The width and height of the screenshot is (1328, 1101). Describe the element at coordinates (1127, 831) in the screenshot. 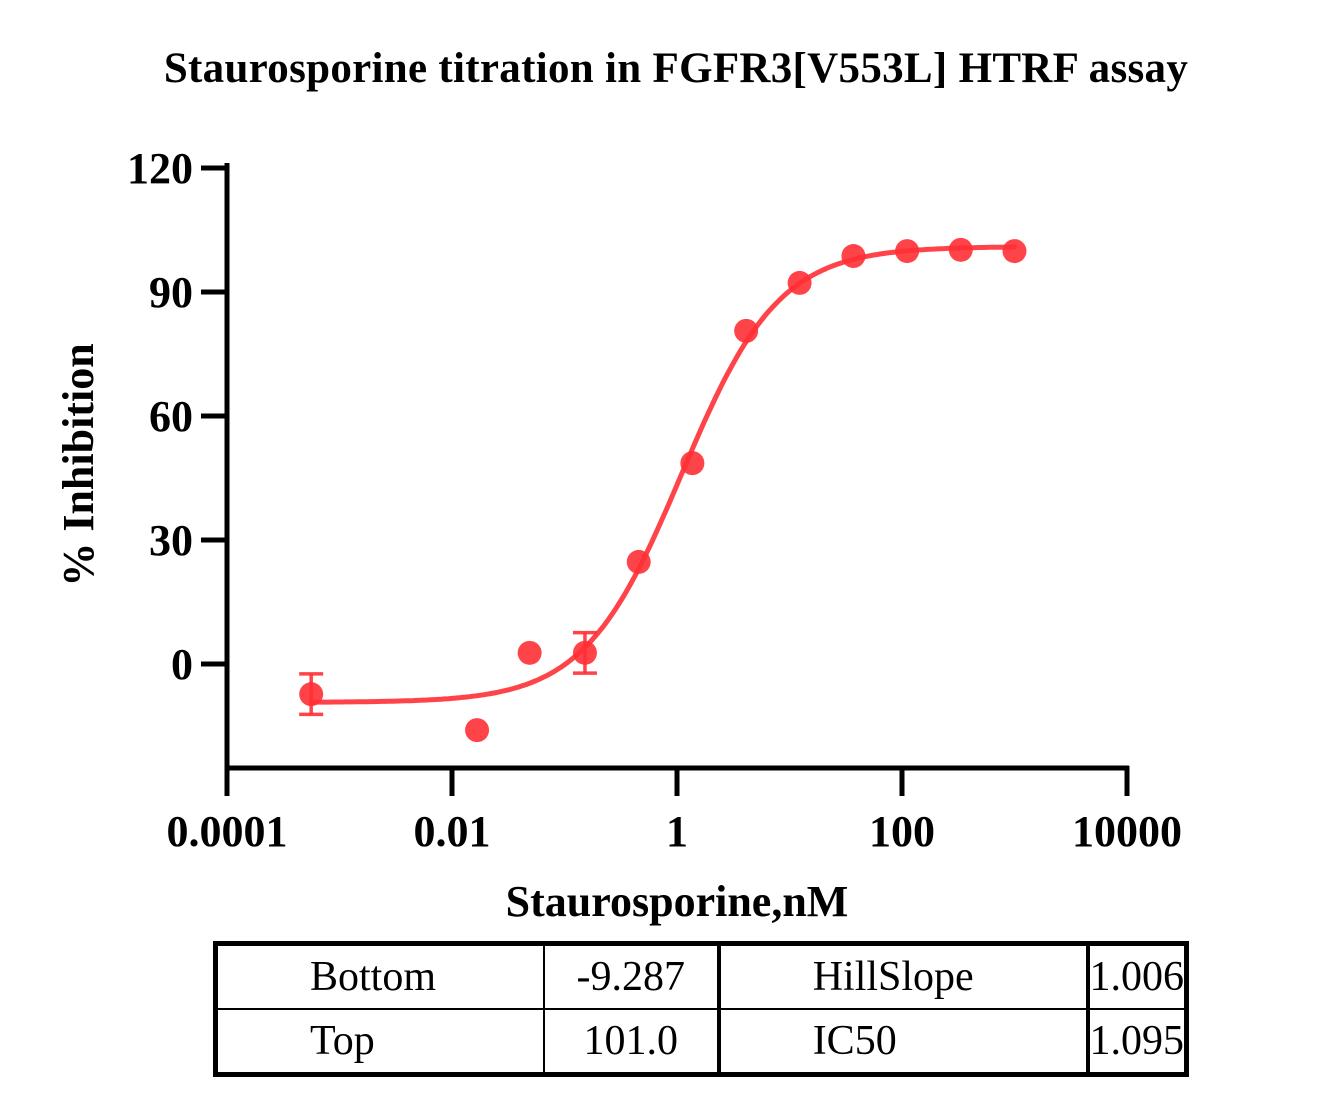

I see `x-tick-label: 10000` at that location.